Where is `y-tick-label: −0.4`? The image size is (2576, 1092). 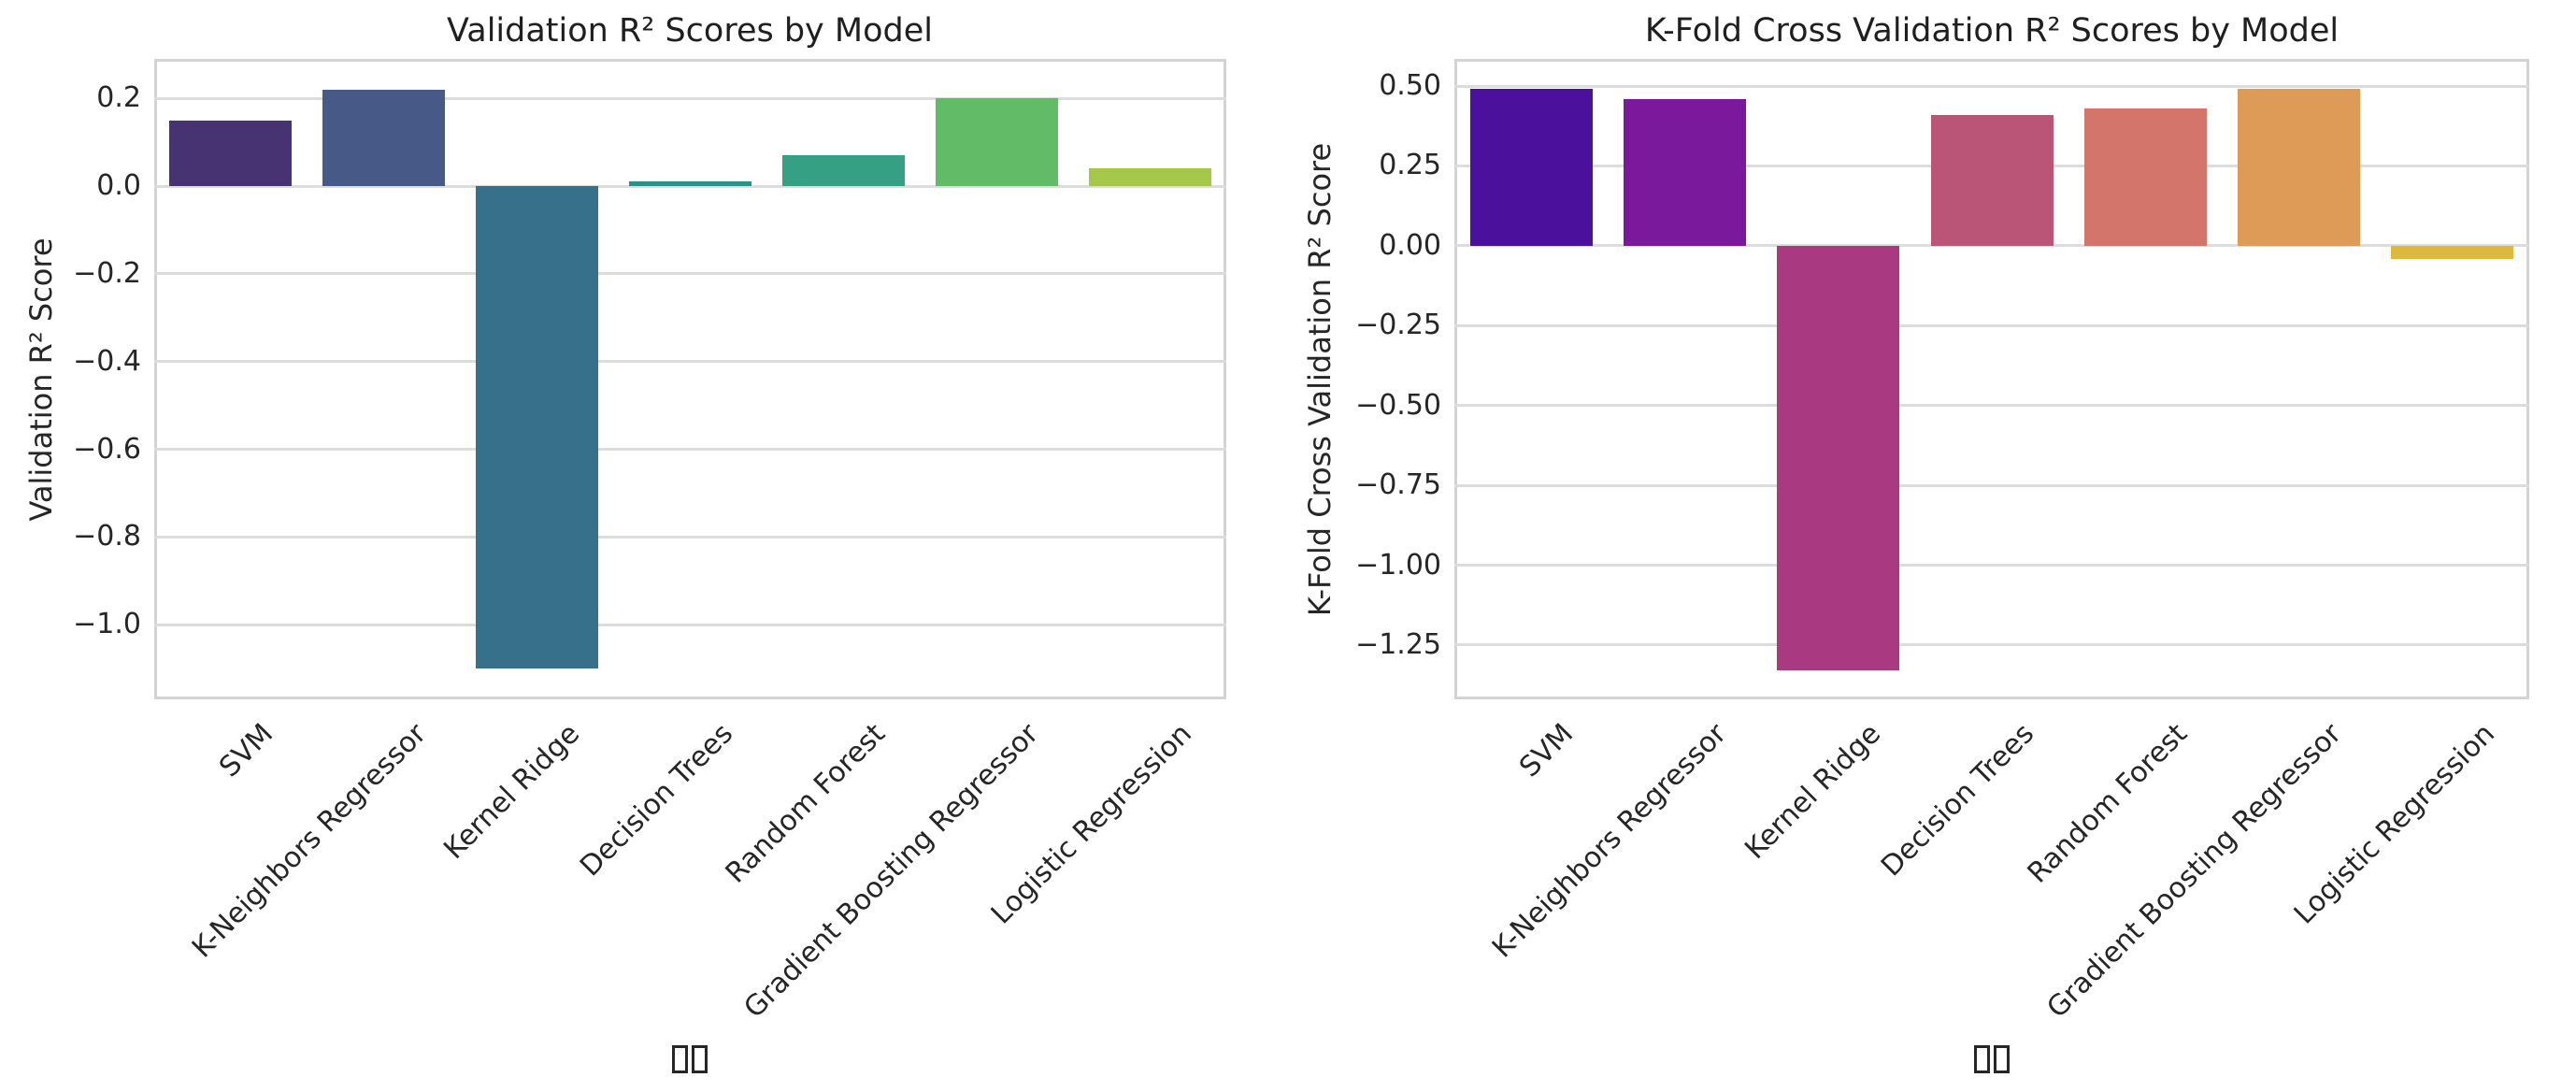
y-tick-label: −0.4 is located at coordinates (107, 361).